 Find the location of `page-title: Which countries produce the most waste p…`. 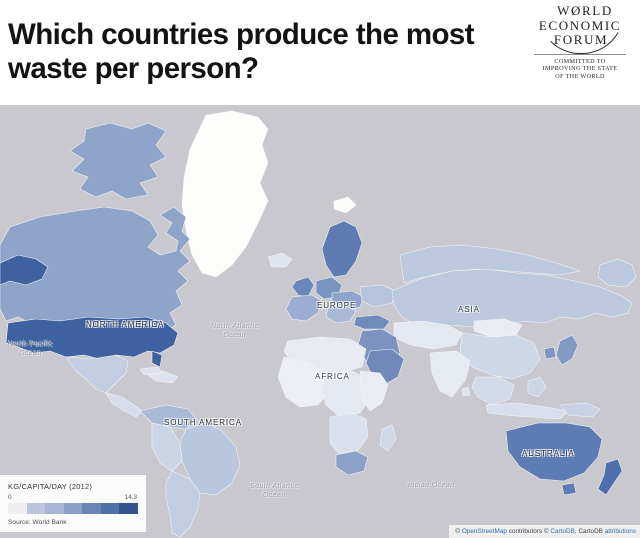

page-title: Which countries produce the most waste p… is located at coordinates (241, 51).